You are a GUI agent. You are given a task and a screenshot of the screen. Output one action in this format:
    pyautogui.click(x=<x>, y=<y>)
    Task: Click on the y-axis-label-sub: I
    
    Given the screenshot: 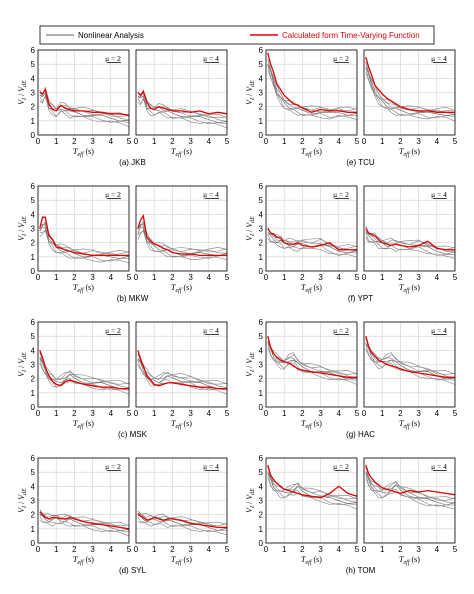 What is the action you would take?
    pyautogui.click(x=253, y=507)
    